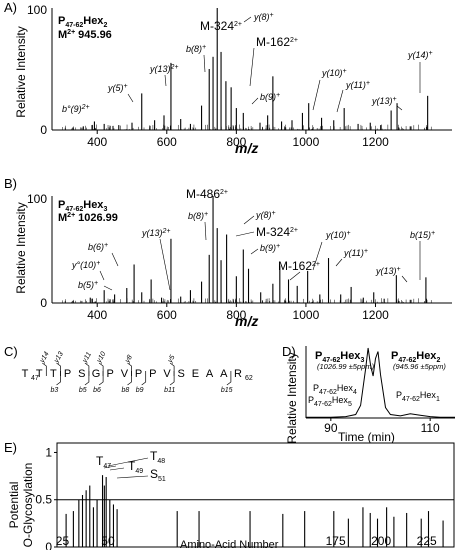 This screenshot has height=550, width=464. Describe the element at coordinates (171, 359) in the screenshot. I see `y-ion-label: y5` at that location.